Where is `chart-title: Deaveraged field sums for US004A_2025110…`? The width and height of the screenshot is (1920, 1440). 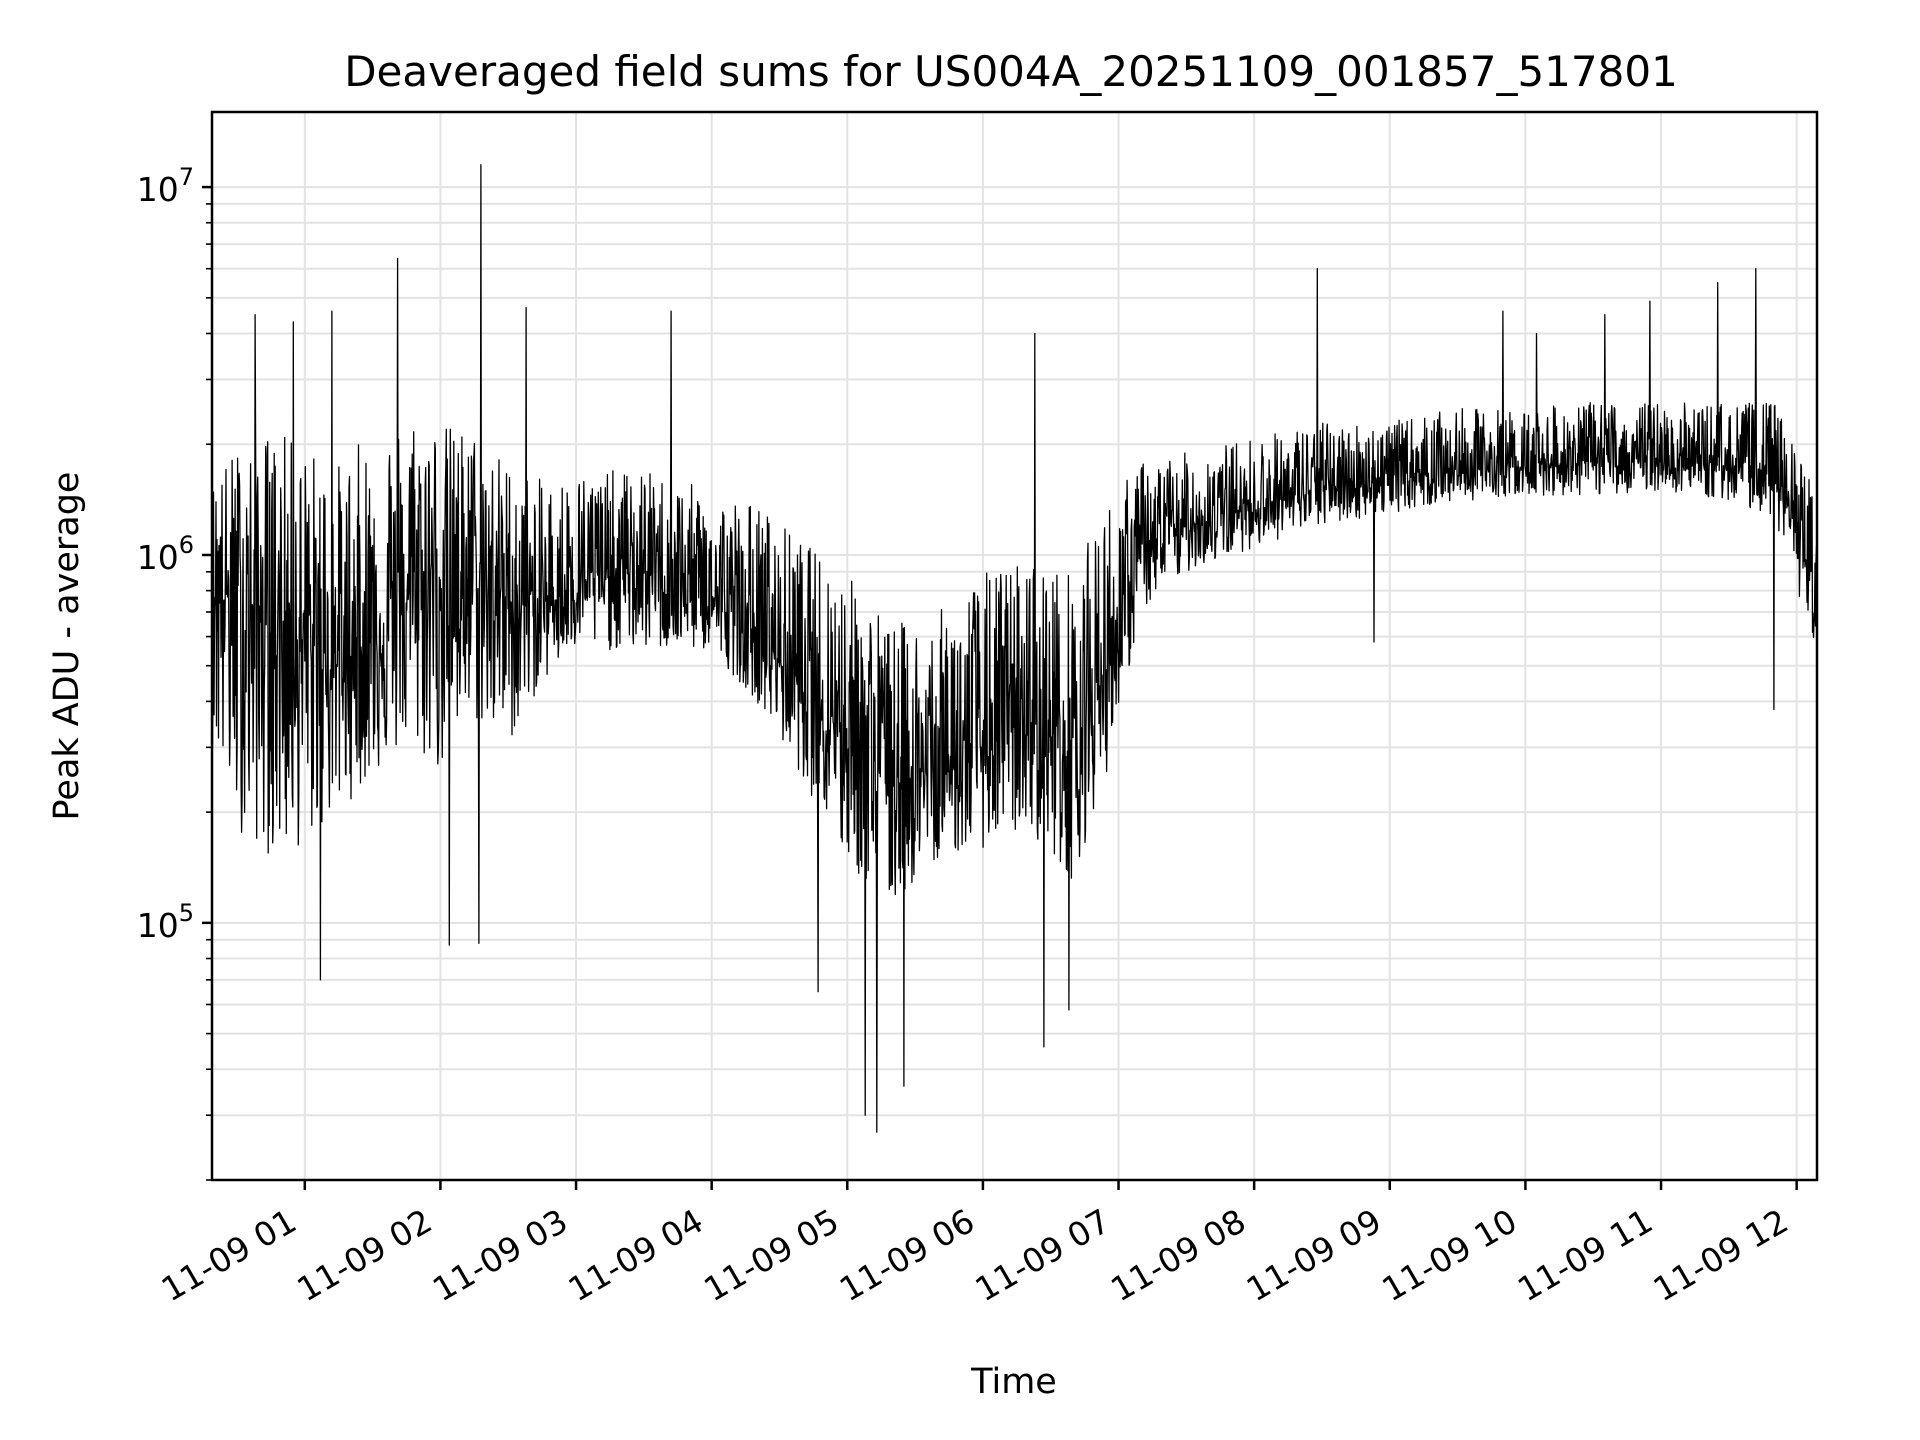 chart-title: Deaveraged field sums for US004A_2025110… is located at coordinates (1011, 71).